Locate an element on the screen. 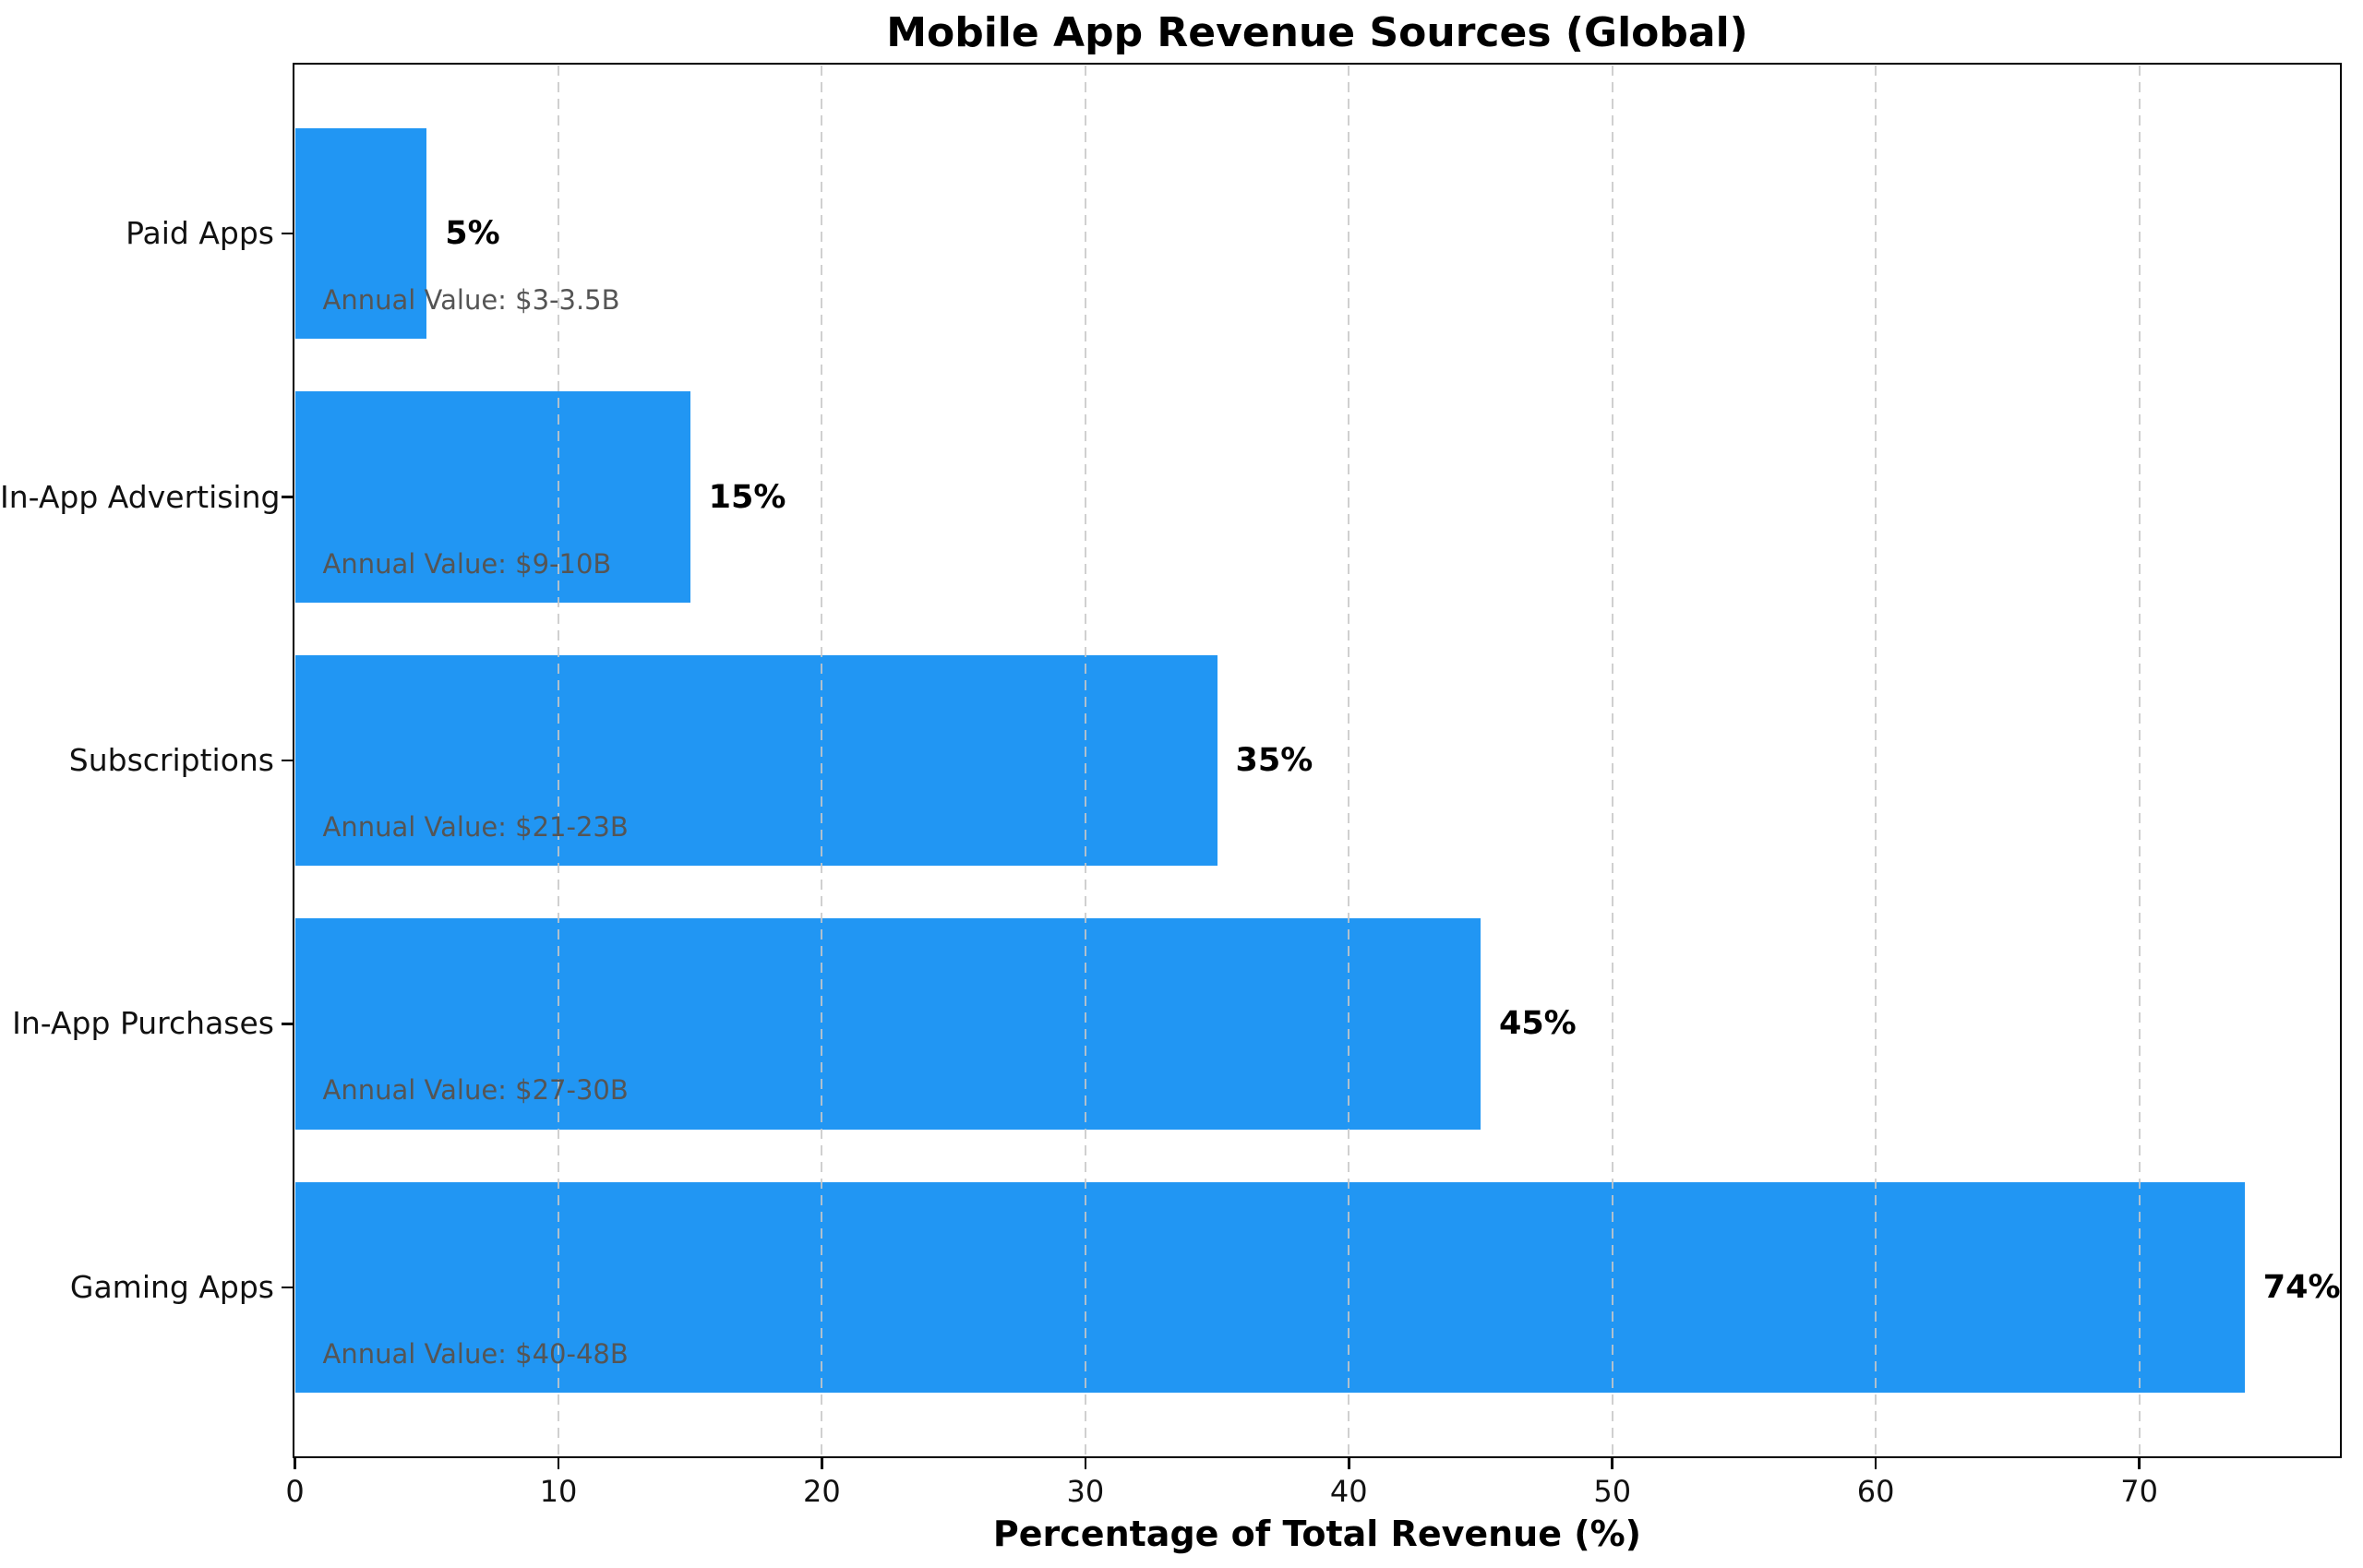 Image resolution: width=2363 pixels, height=1568 pixels. y-category-label: In-App Purchases is located at coordinates (143, 1024).